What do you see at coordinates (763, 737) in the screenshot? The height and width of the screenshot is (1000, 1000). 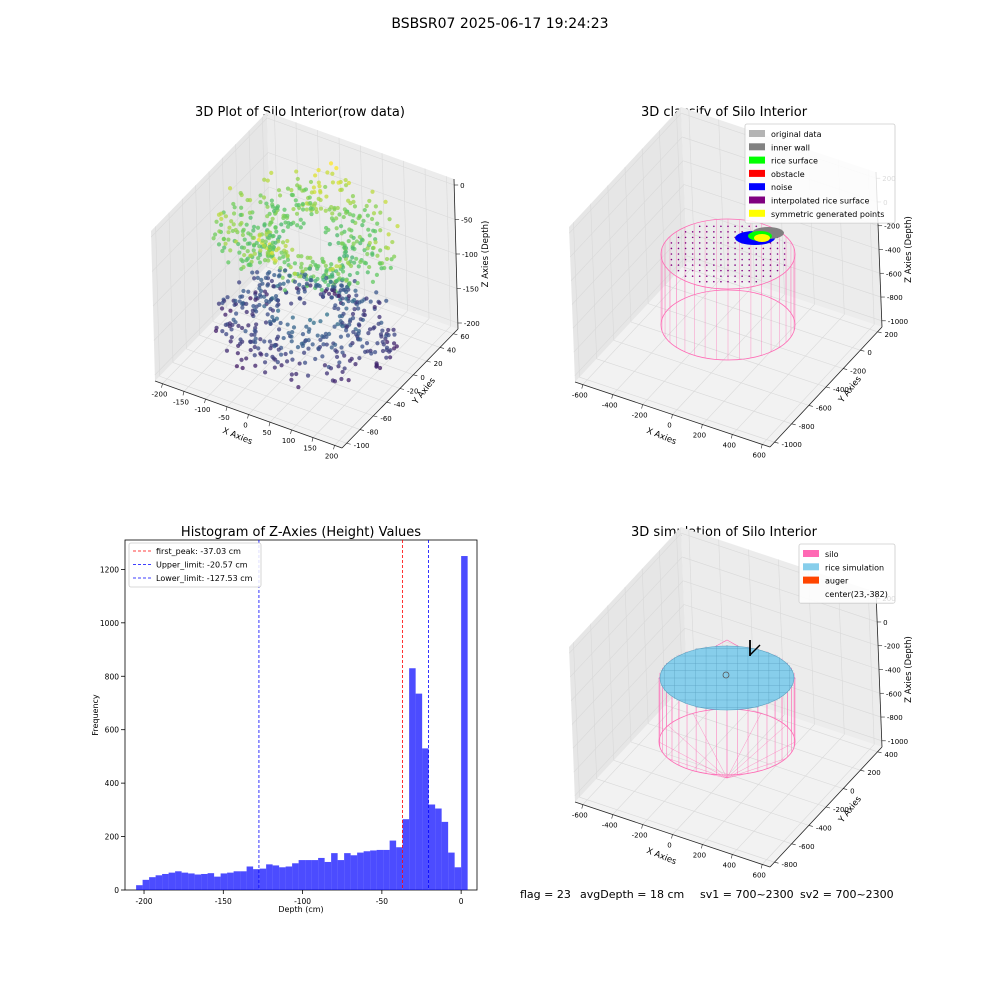 I see `plot4-grid-y` at bounding box center [763, 737].